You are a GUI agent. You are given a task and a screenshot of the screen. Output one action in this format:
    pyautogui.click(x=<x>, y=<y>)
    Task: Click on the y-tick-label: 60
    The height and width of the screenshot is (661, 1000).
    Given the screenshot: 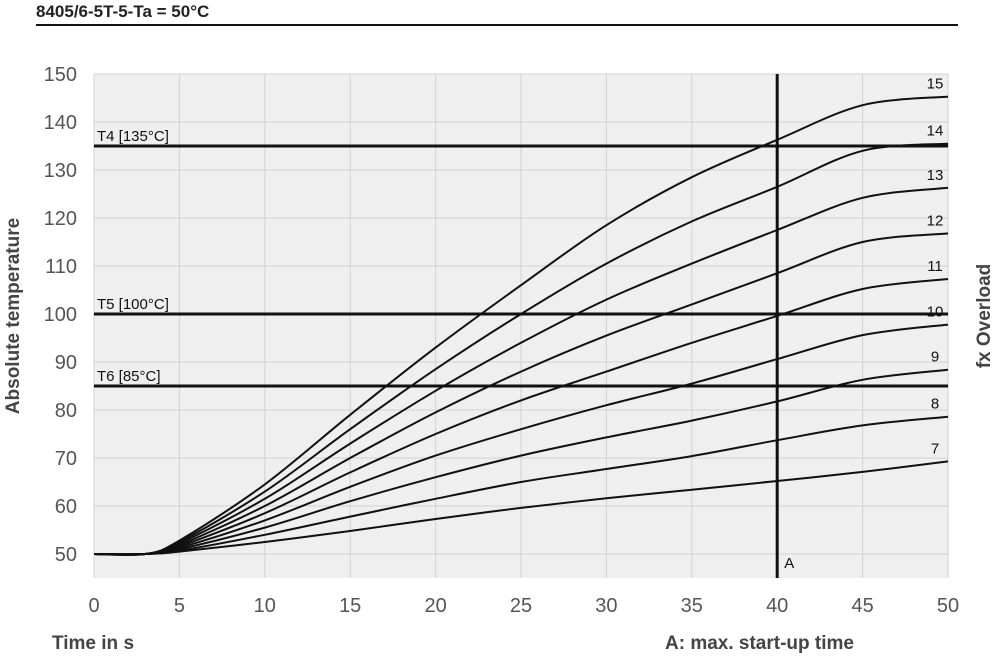 What is the action you would take?
    pyautogui.click(x=66, y=507)
    